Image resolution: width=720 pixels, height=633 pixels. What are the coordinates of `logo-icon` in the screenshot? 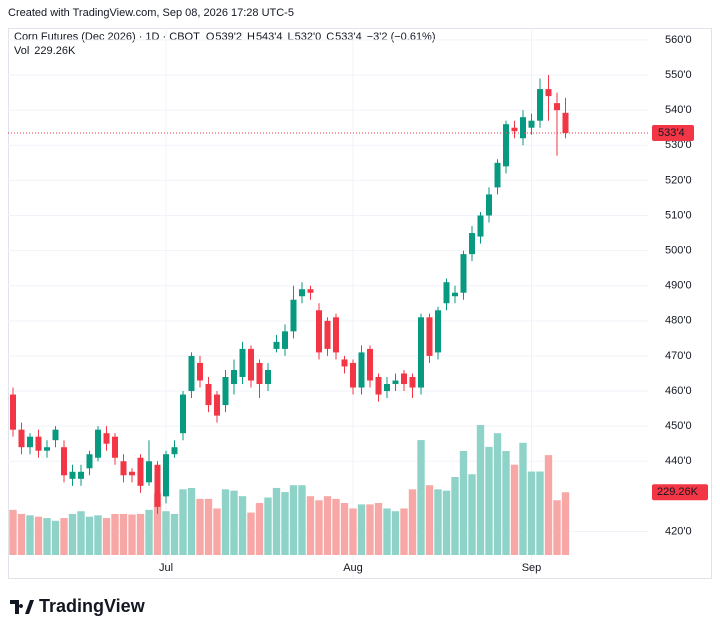 It's located at (22, 607).